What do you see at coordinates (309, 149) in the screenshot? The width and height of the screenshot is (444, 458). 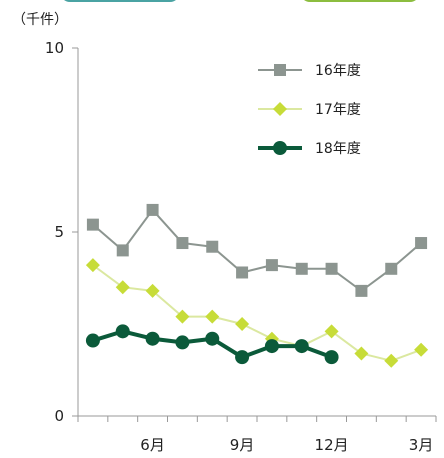 I see `legend-item: 18年度` at bounding box center [309, 149].